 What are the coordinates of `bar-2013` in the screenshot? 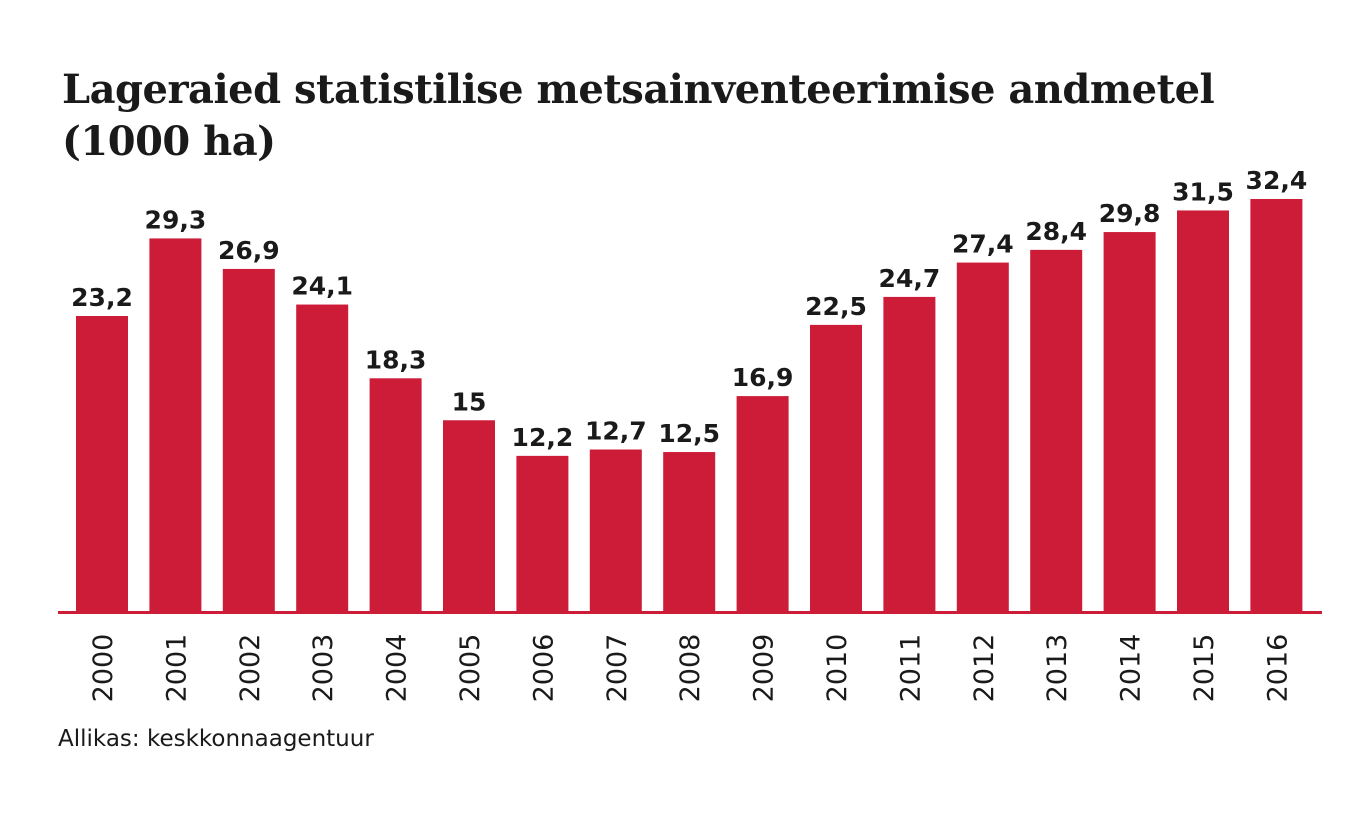 It's located at (1056, 430).